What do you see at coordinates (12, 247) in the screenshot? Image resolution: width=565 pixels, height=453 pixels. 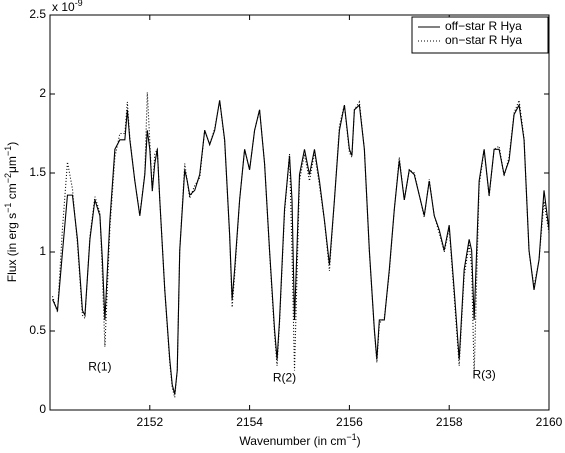 I see `y-label-part: Flux (in erg s` at bounding box center [12, 247].